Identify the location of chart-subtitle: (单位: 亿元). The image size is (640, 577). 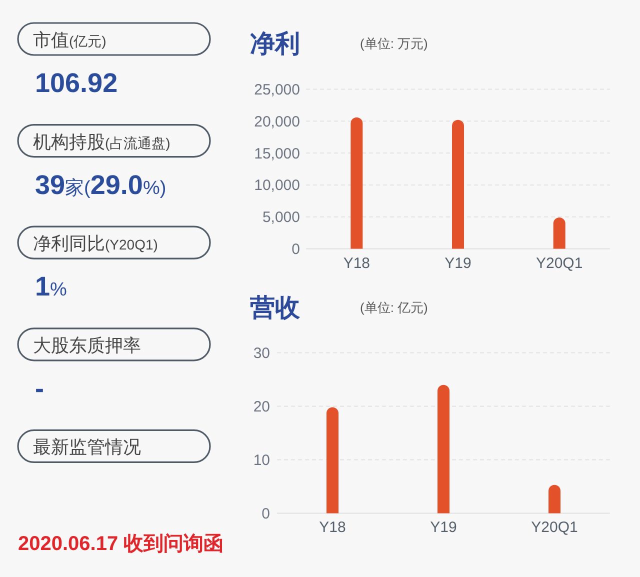
(394, 307).